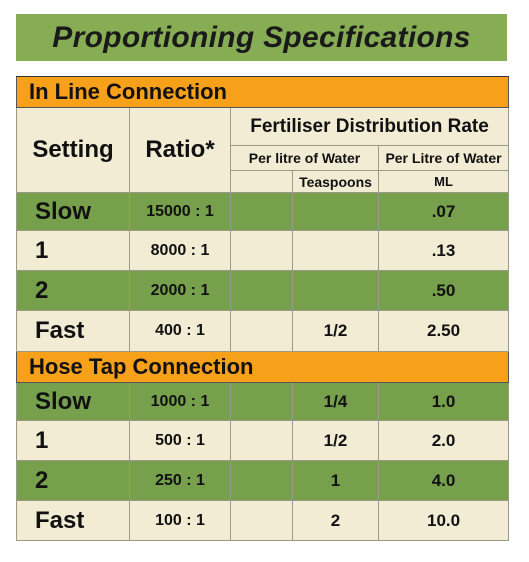  What do you see at coordinates (443, 290) in the screenshot?
I see `ml-cell: .50` at bounding box center [443, 290].